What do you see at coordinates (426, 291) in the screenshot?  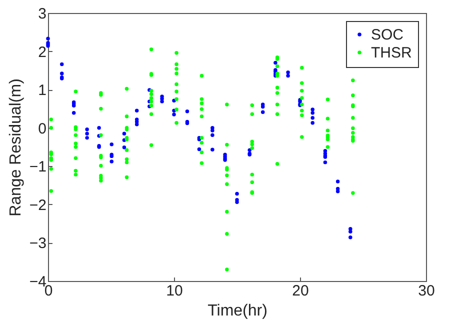 I see `x-tick-label: 30` at bounding box center [426, 291].